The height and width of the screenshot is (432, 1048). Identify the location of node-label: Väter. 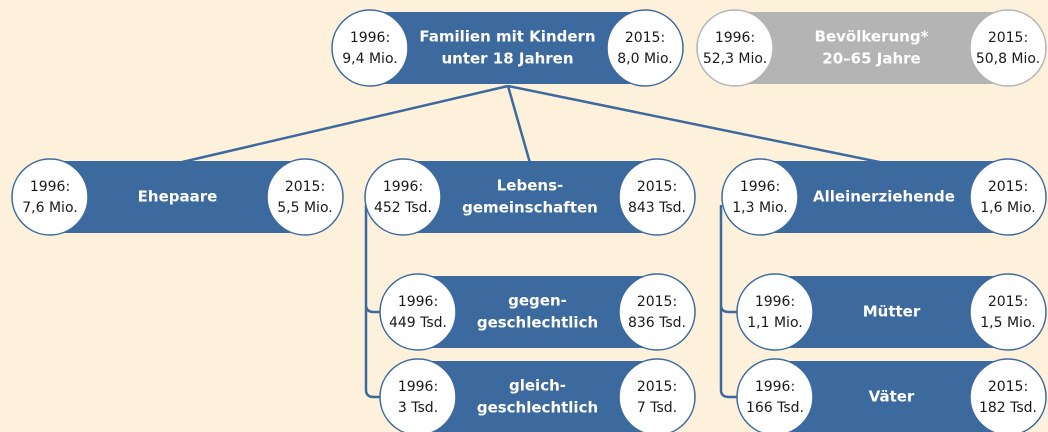
(892, 397).